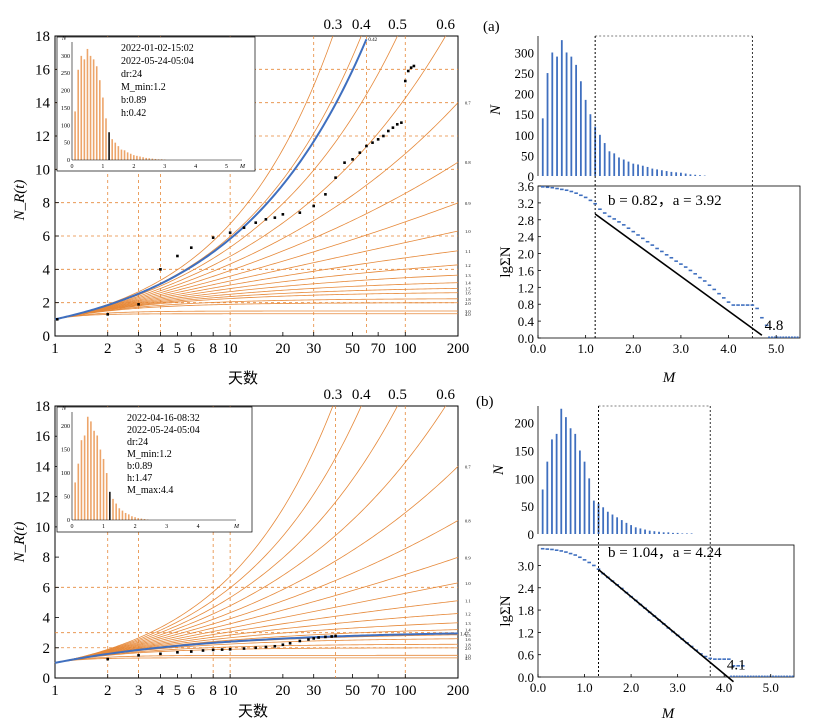 This screenshot has height=726, width=815. Describe the element at coordinates (161, 691) in the screenshot. I see `x-tick-label: 4` at that location.